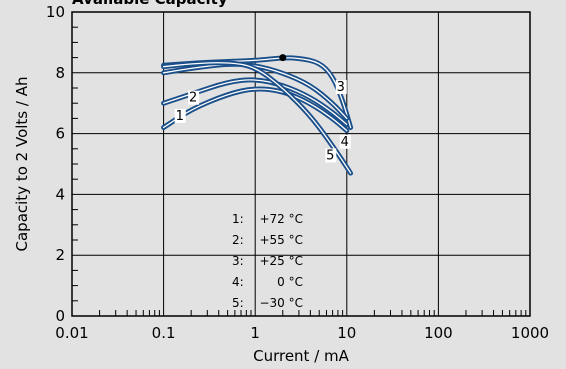  Describe the element at coordinates (238, 261) in the screenshot. I see `legend-number: 3:` at that location.